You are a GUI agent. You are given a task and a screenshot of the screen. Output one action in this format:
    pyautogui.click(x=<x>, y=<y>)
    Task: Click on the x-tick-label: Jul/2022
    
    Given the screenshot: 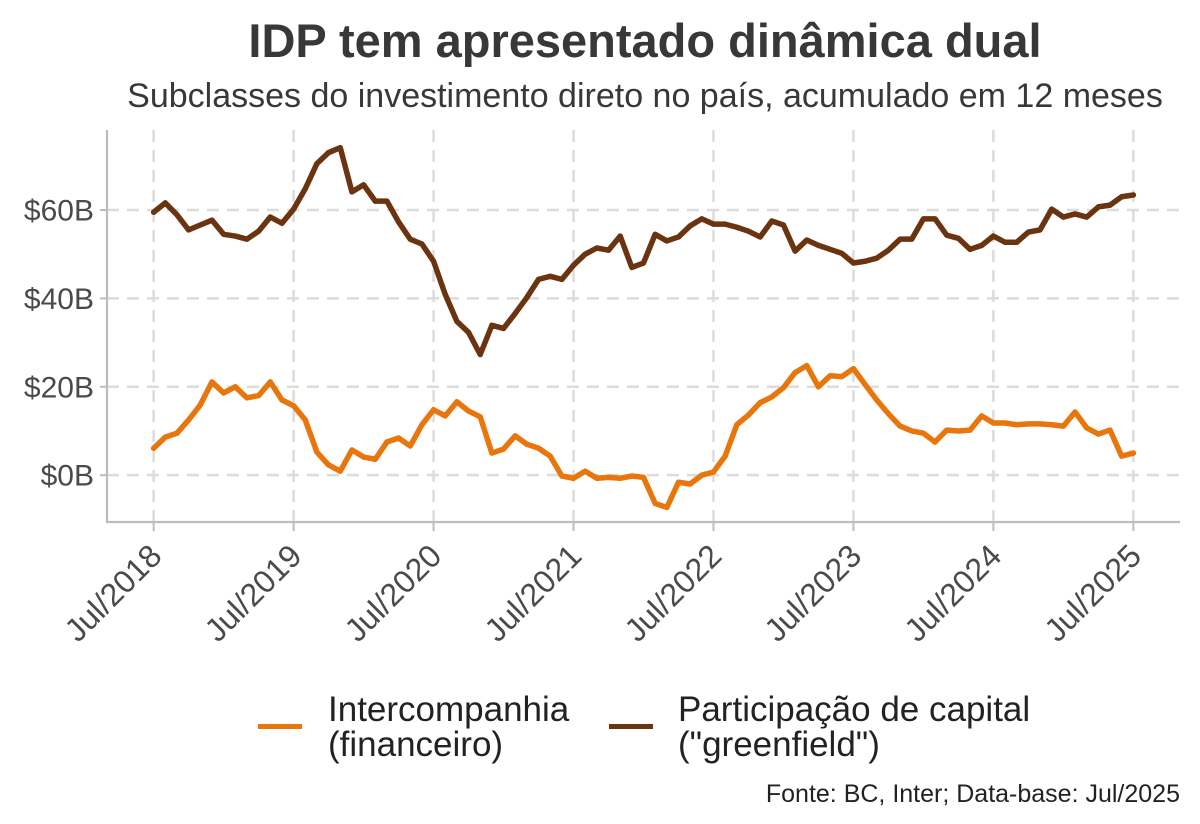 What is the action you would take?
    pyautogui.click(x=672, y=592)
    